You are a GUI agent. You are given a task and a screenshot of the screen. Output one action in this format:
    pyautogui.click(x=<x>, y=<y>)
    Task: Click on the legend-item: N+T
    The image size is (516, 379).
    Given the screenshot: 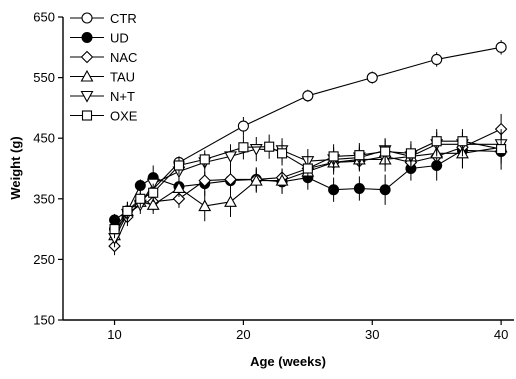 What is the action you would take?
    pyautogui.click(x=102, y=96)
    